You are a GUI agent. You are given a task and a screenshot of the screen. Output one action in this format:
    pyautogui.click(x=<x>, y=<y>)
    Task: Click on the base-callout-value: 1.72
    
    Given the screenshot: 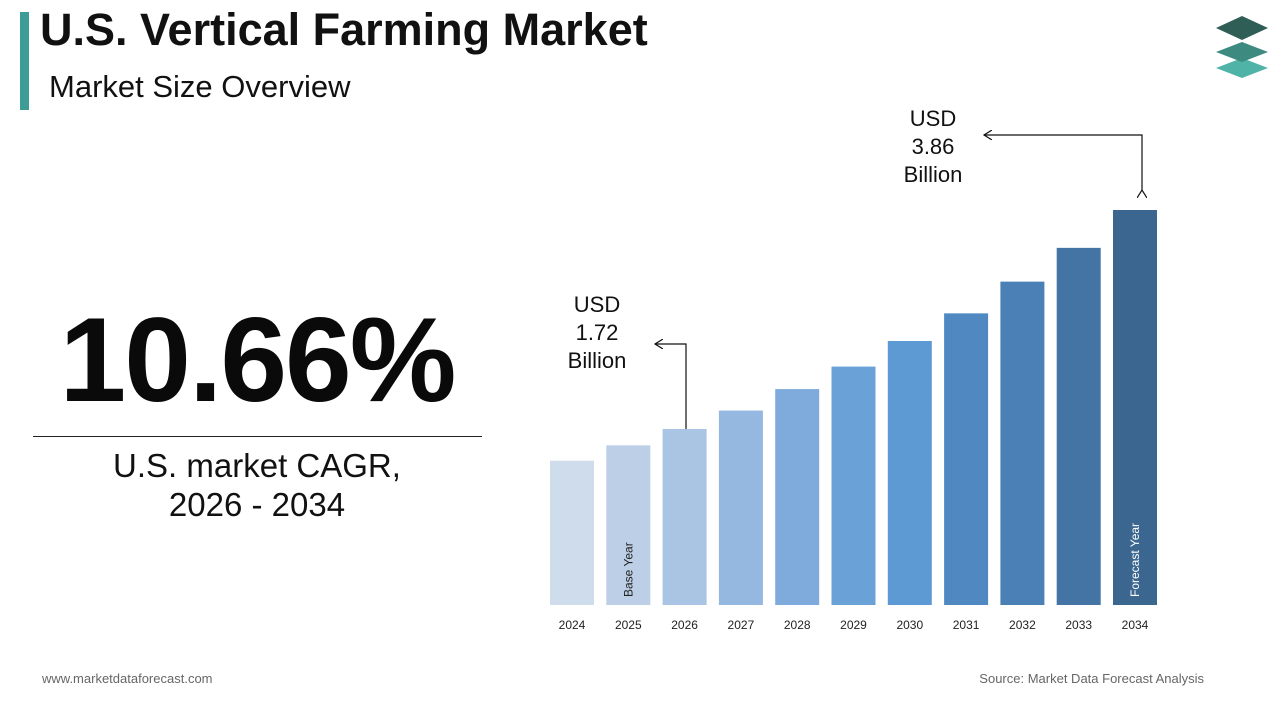 What is the action you would take?
    pyautogui.click(x=597, y=332)
    